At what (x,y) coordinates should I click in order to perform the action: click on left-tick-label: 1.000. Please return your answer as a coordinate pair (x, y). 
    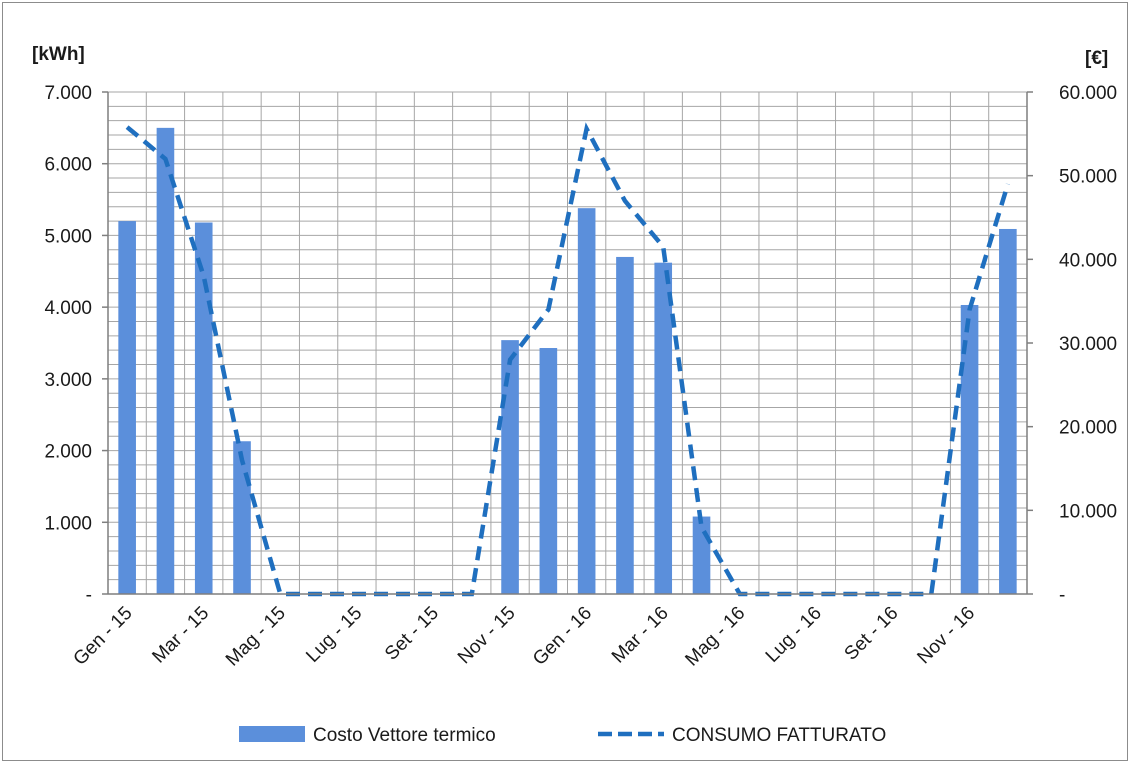
    Looking at the image, I should click on (68, 523).